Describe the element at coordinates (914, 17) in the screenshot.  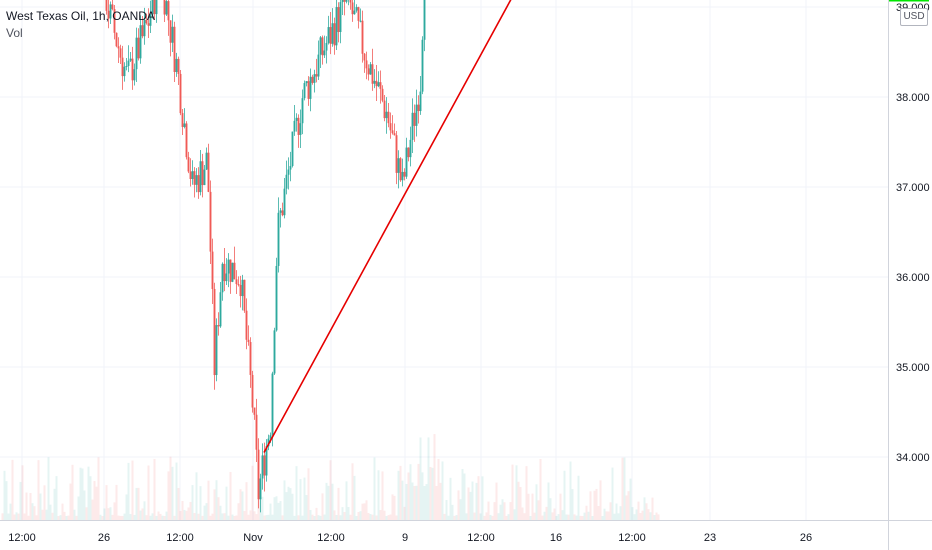
I see `currency-button: USD` at that location.